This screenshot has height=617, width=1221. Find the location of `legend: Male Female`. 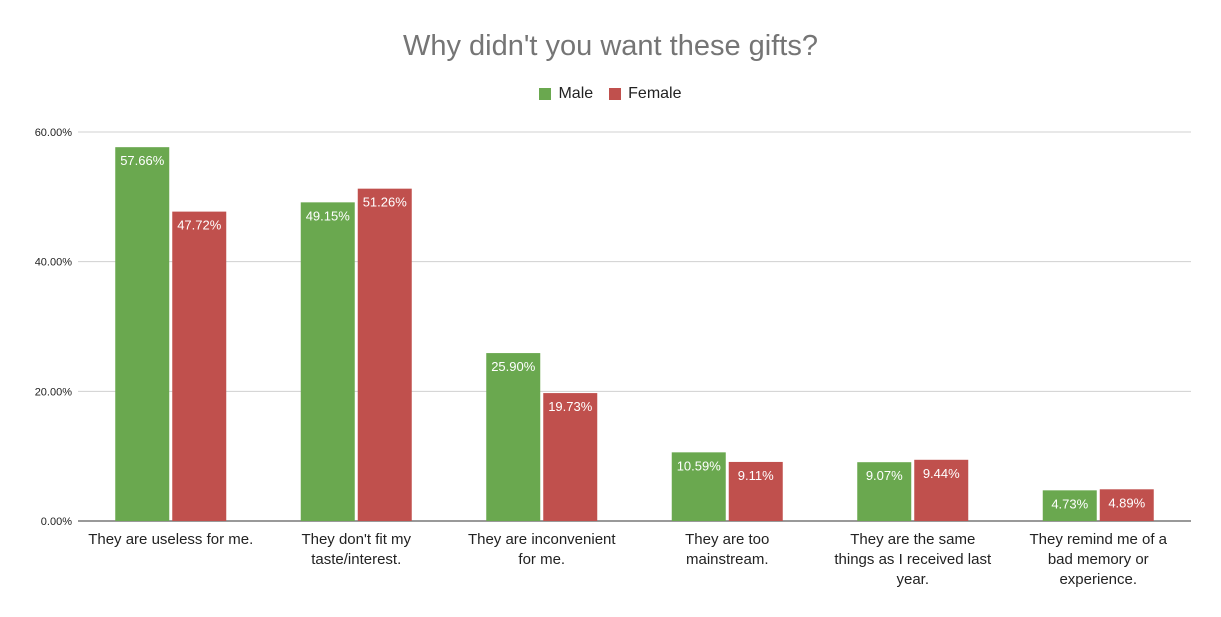

legend: Male Female is located at coordinates (610, 94).